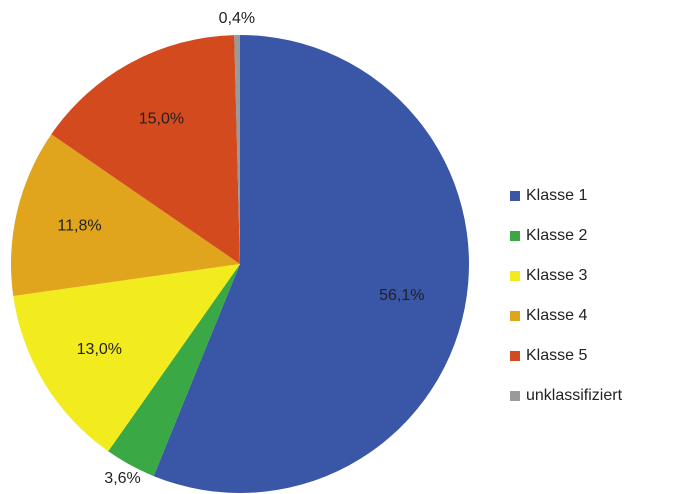 The image size is (675, 494). What do you see at coordinates (556, 355) in the screenshot?
I see `legend-label: Klasse 5` at bounding box center [556, 355].